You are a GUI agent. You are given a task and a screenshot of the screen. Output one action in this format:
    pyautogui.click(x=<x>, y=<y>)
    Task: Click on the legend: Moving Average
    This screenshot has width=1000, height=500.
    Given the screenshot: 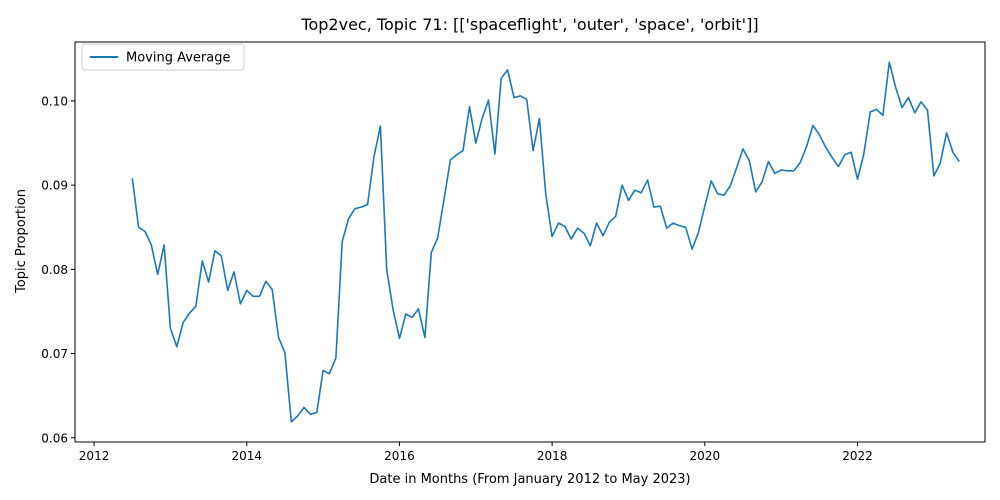 What is the action you would take?
    pyautogui.click(x=163, y=57)
    